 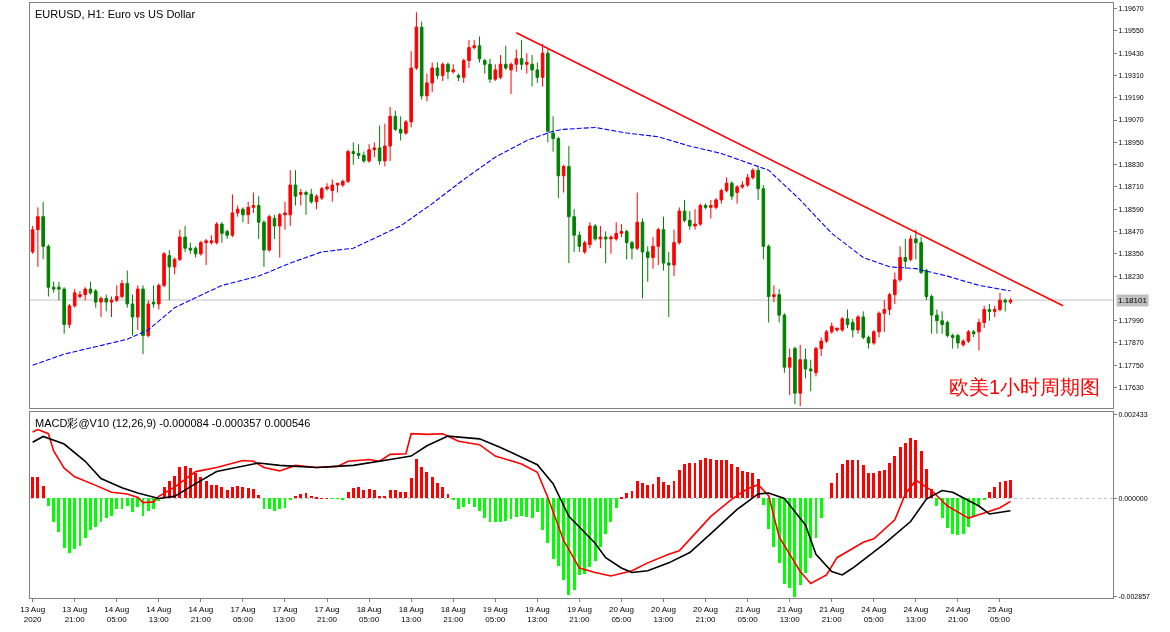 What do you see at coordinates (327, 614) in the screenshot?
I see `x-tick-label: 17 Aug 21:00` at bounding box center [327, 614].